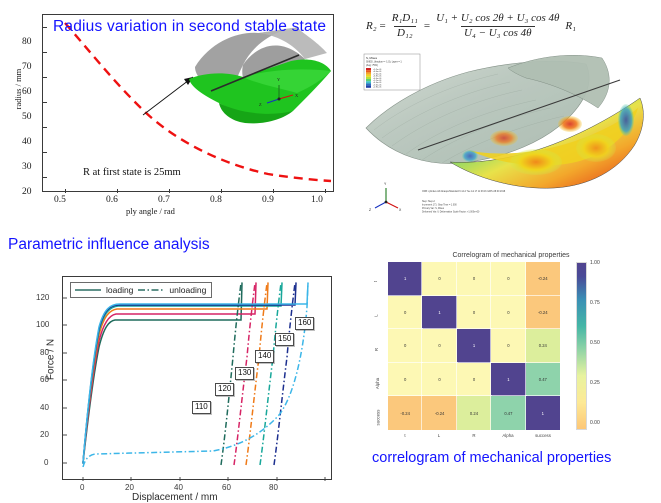  Describe the element at coordinates (268, 200) in the screenshot. I see `x-tick-label: 0.9` at that location.